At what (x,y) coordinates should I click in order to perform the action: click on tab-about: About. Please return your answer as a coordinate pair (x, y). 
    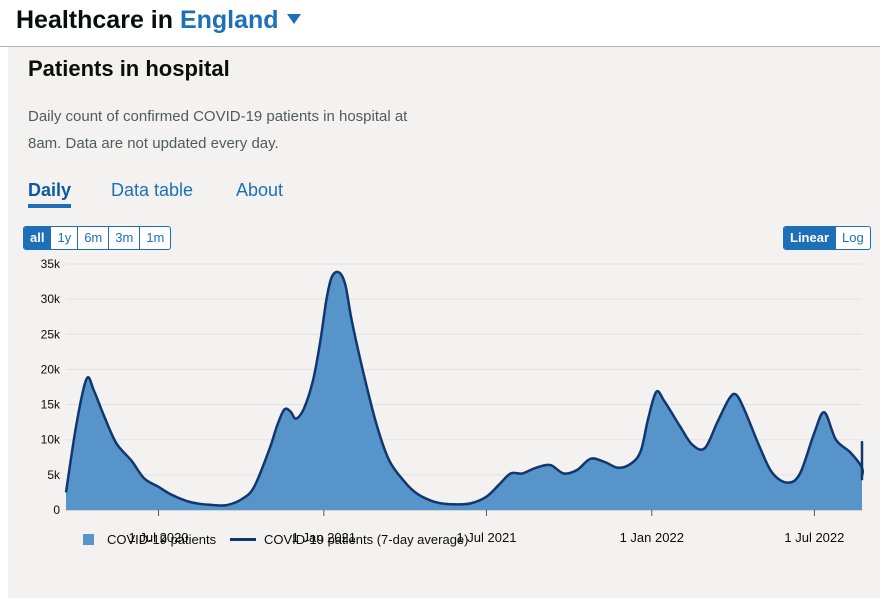
    Looking at the image, I should click on (260, 190).